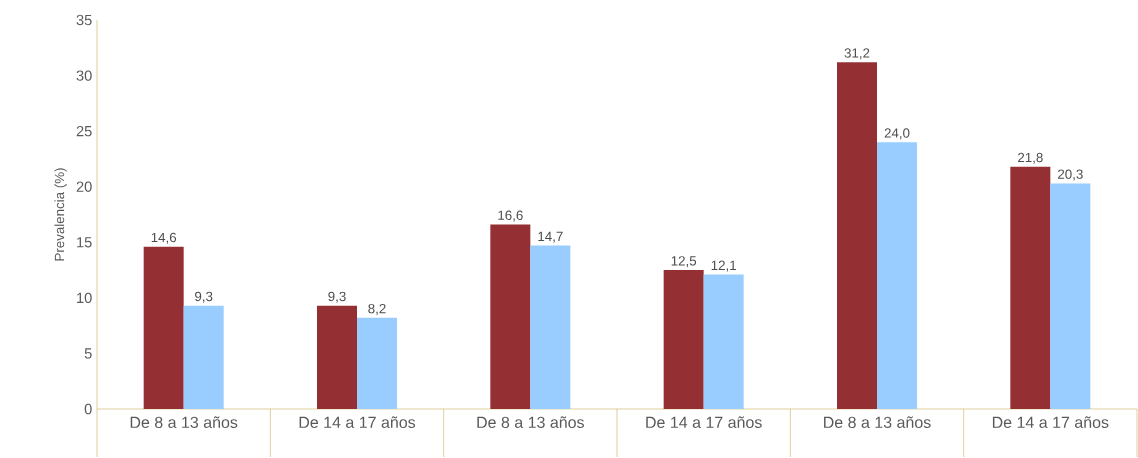  Describe the element at coordinates (684, 262) in the screenshot. I see `data-label: 12,5` at that location.